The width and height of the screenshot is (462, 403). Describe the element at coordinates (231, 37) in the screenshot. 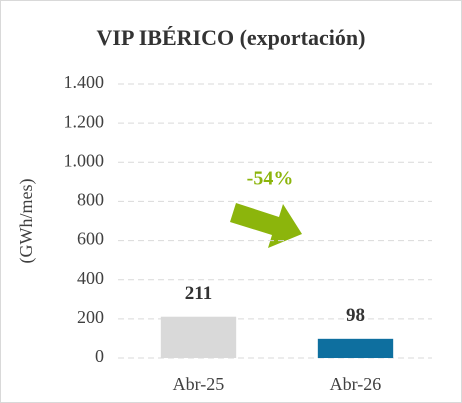

I see `chart-title: VIP IBÉRICO (exportación)` at that location.